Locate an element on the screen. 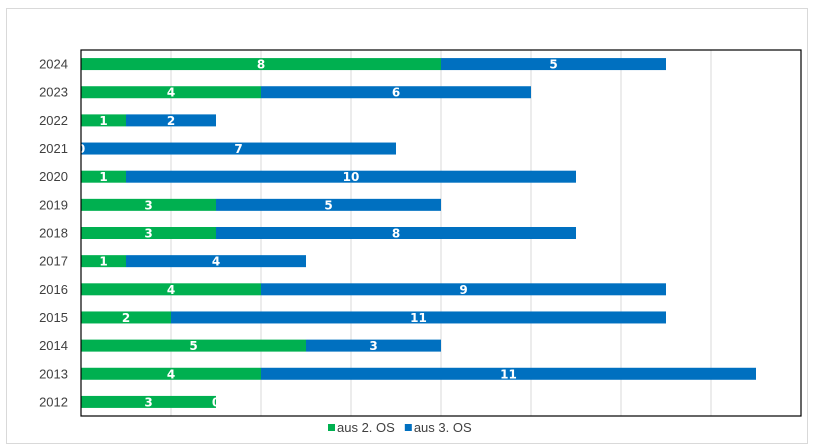  data-label-2018-series-1: 8 is located at coordinates (396, 234).